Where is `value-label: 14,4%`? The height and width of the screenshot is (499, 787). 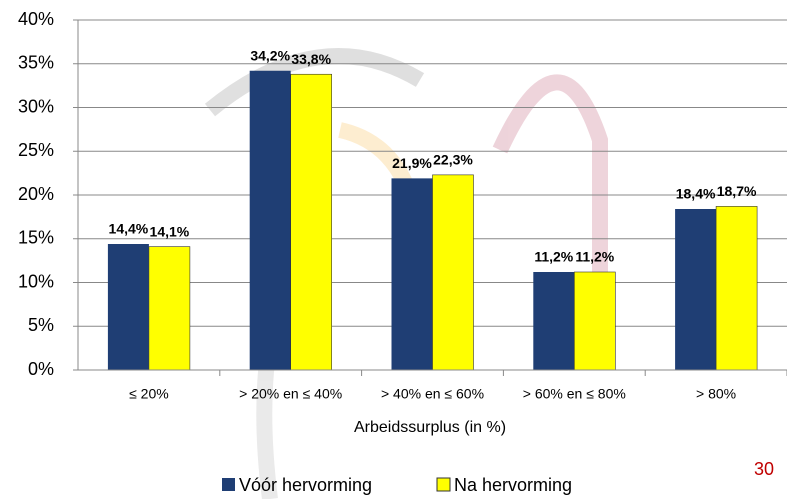 value-label: 14,4% is located at coordinates (129, 229).